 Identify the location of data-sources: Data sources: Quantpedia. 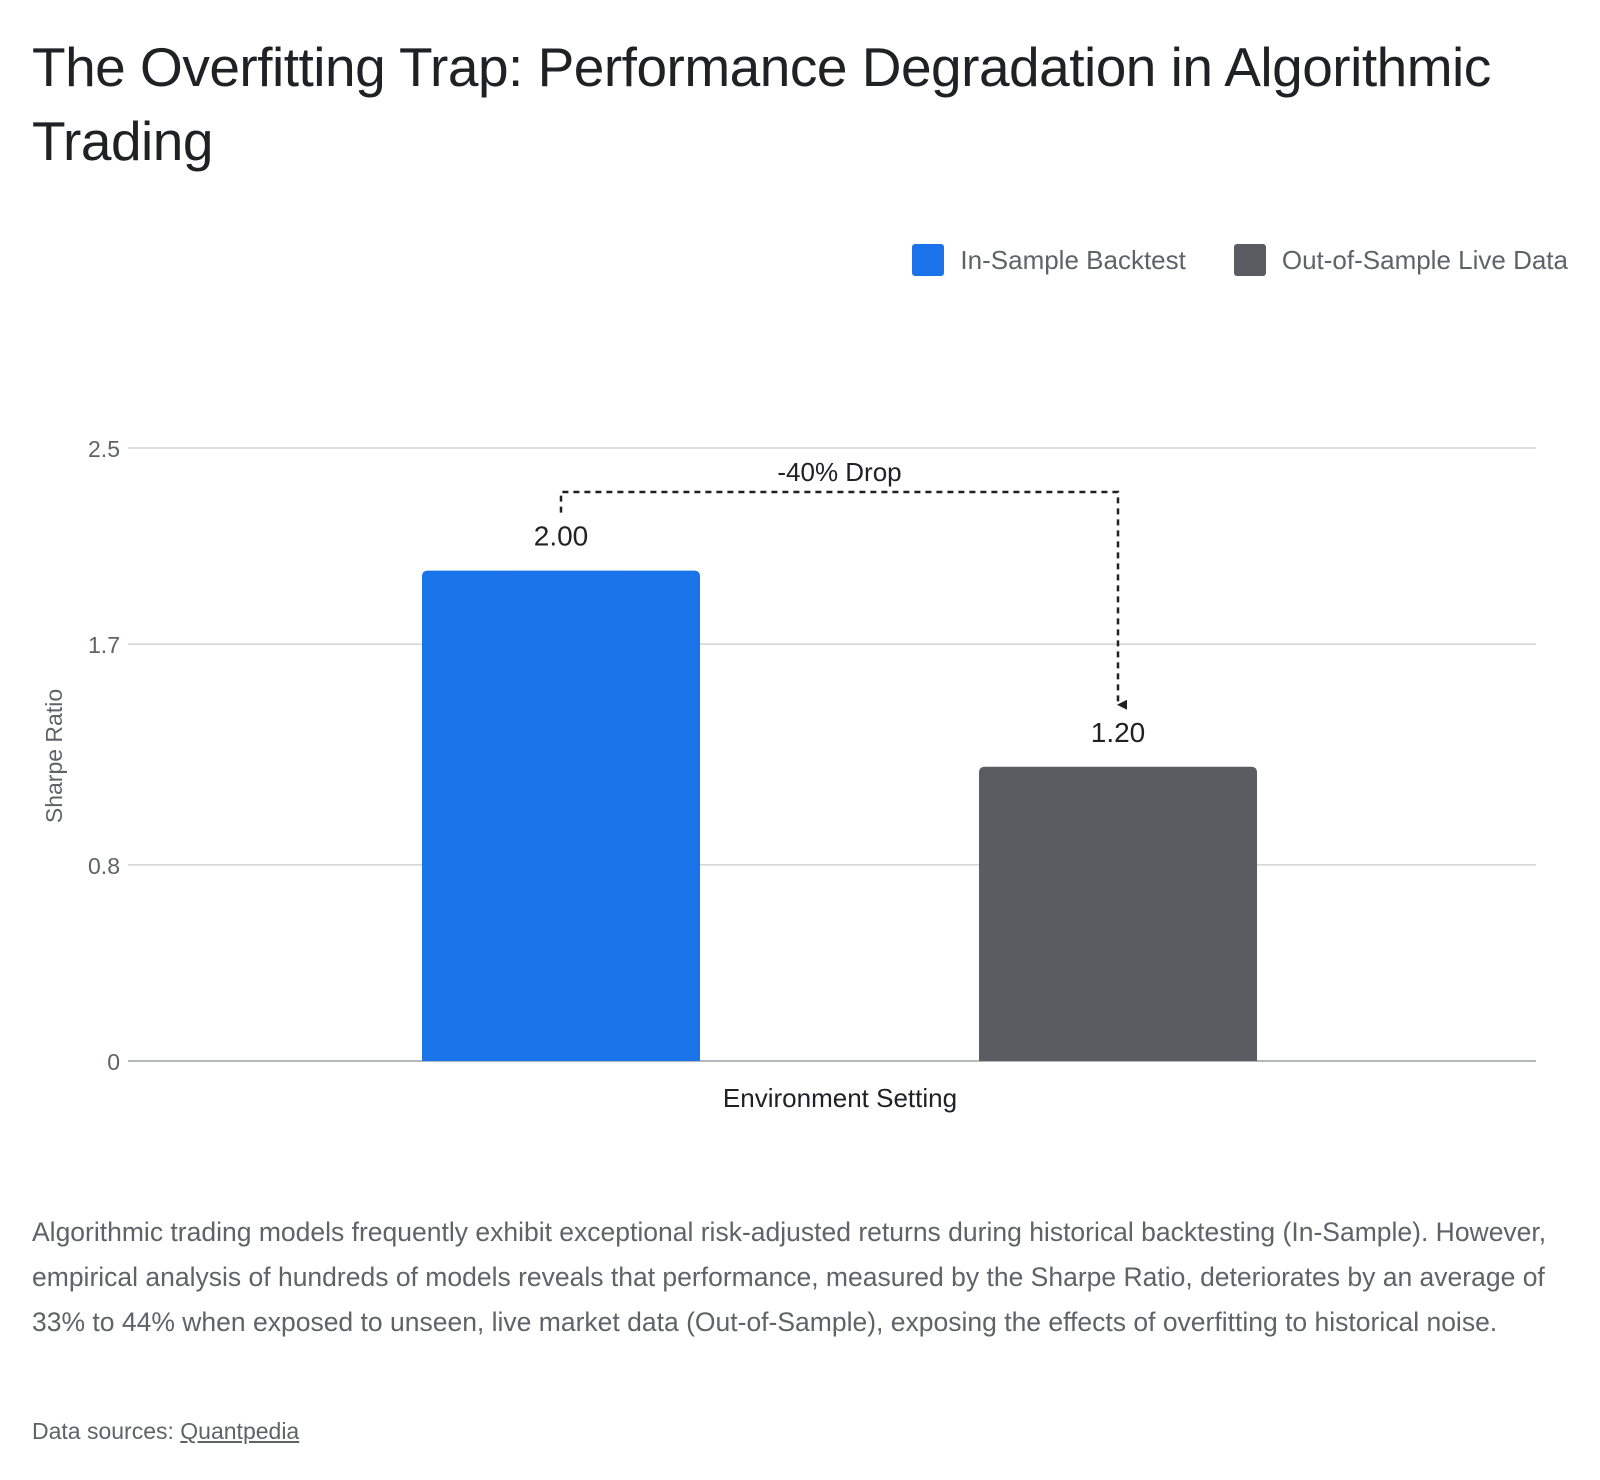
(165, 1431).